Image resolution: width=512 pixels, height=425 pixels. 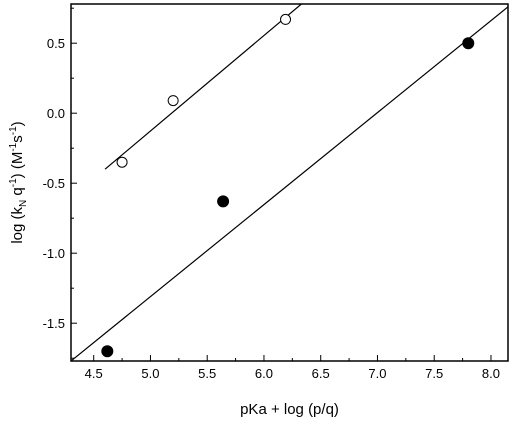 What do you see at coordinates (18, 182) in the screenshot?
I see `y-axis-title: log (kN q-1) (M-1s-1)` at bounding box center [18, 182].